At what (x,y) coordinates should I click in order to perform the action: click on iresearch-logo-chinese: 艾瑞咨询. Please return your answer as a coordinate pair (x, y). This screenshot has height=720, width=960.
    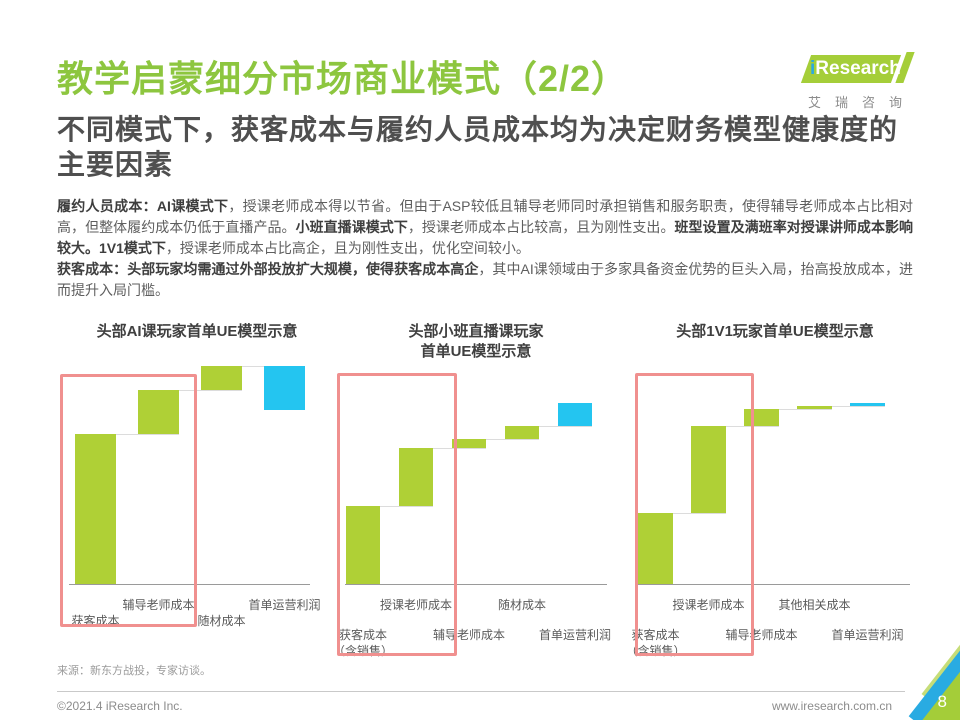
    Looking at the image, I should click on (862, 102).